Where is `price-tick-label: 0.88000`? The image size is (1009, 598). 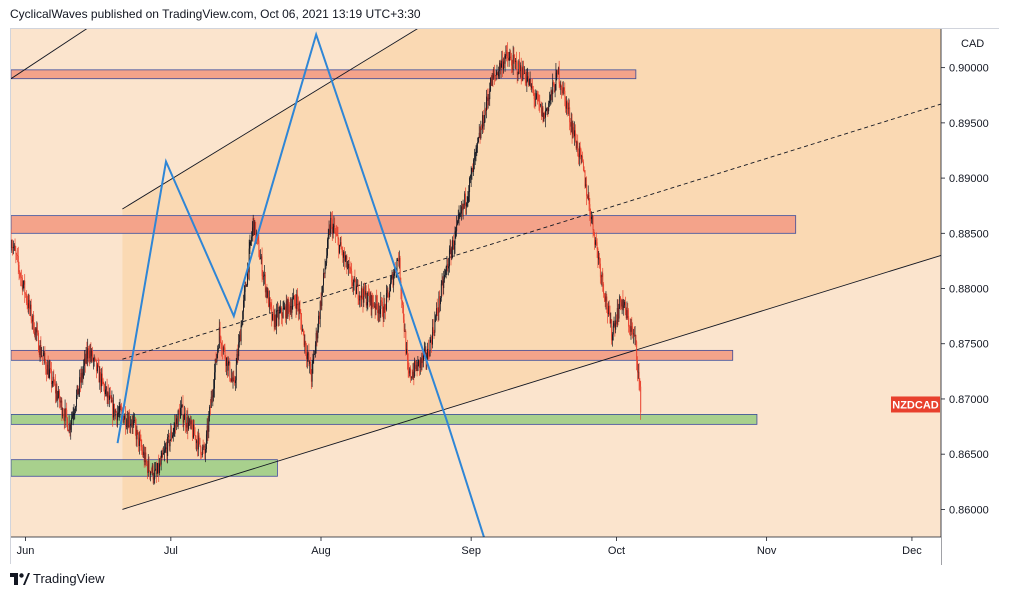
price-tick-label: 0.88000 is located at coordinates (969, 290).